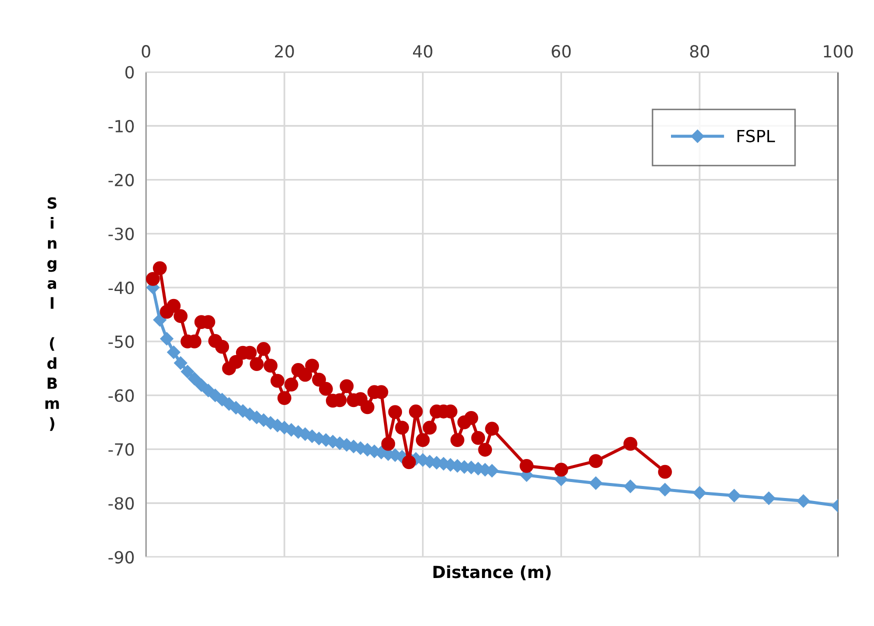 The width and height of the screenshot is (874, 626). What do you see at coordinates (121, 180) in the screenshot?
I see `y-tick-label: -20` at bounding box center [121, 180].